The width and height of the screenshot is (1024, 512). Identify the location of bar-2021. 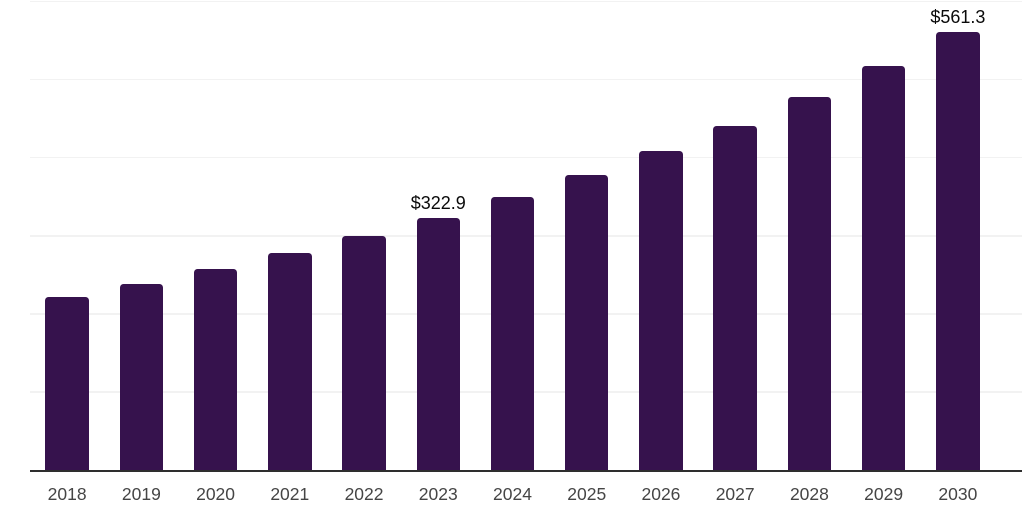
(290, 361).